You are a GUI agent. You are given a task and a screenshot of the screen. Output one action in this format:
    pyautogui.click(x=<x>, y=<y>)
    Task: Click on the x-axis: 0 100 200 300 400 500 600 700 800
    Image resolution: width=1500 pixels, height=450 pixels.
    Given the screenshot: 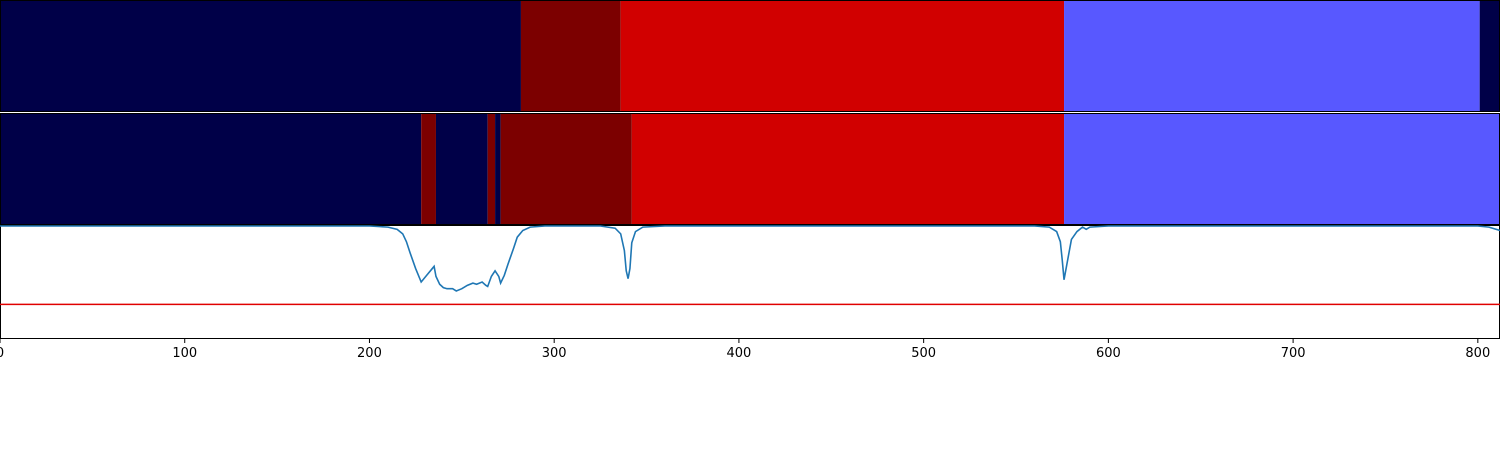 What is the action you would take?
    pyautogui.click(x=745, y=349)
    